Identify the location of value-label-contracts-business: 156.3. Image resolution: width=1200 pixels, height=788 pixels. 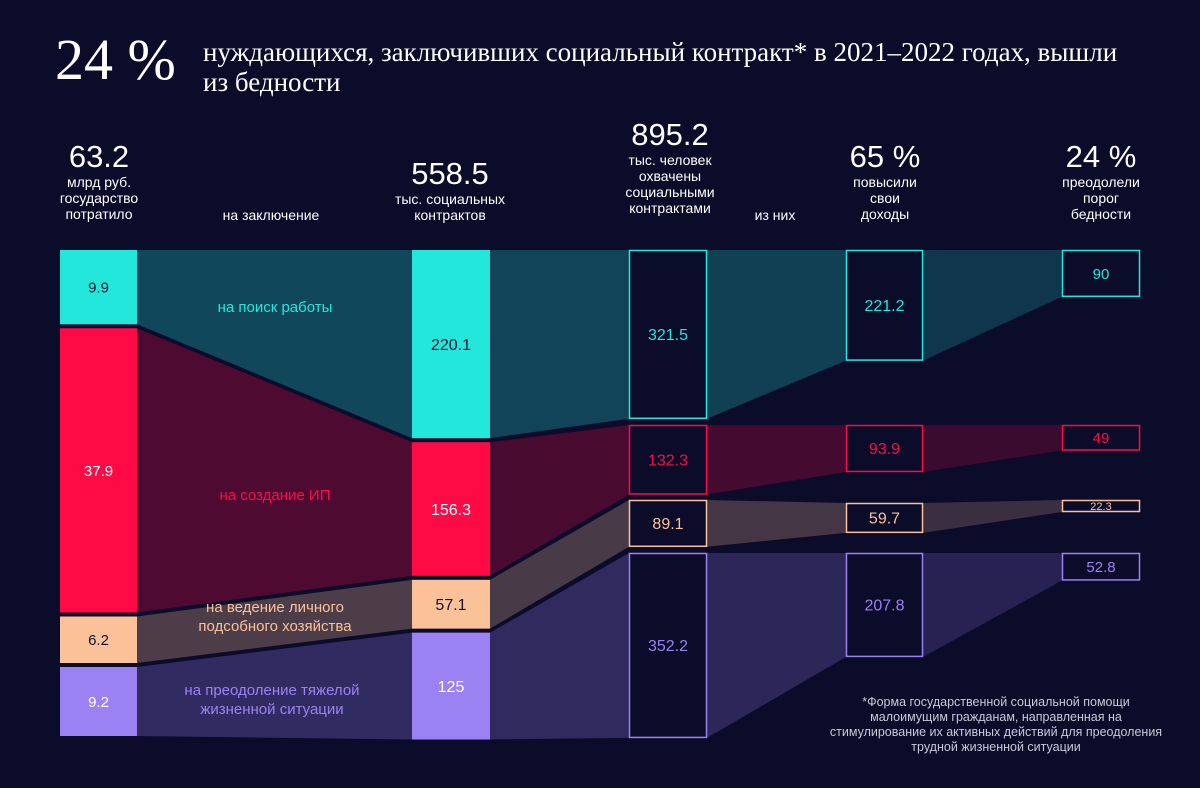
(451, 510).